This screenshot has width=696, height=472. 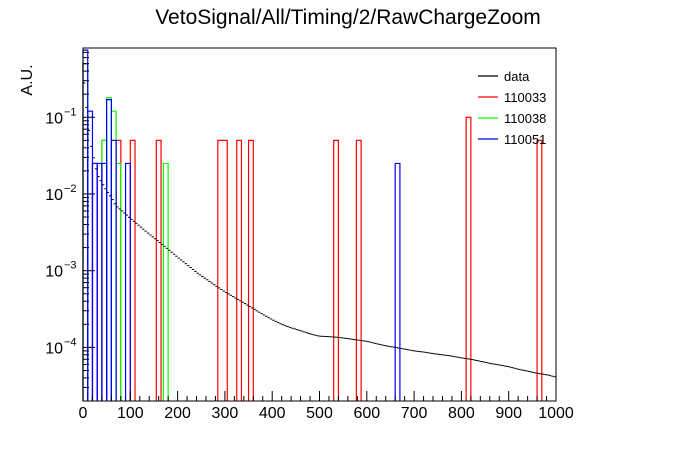 What do you see at coordinates (348, 17) in the screenshot?
I see `chart-title: VetoSignal/All/Timing/2/RawChargeZoom` at bounding box center [348, 17].